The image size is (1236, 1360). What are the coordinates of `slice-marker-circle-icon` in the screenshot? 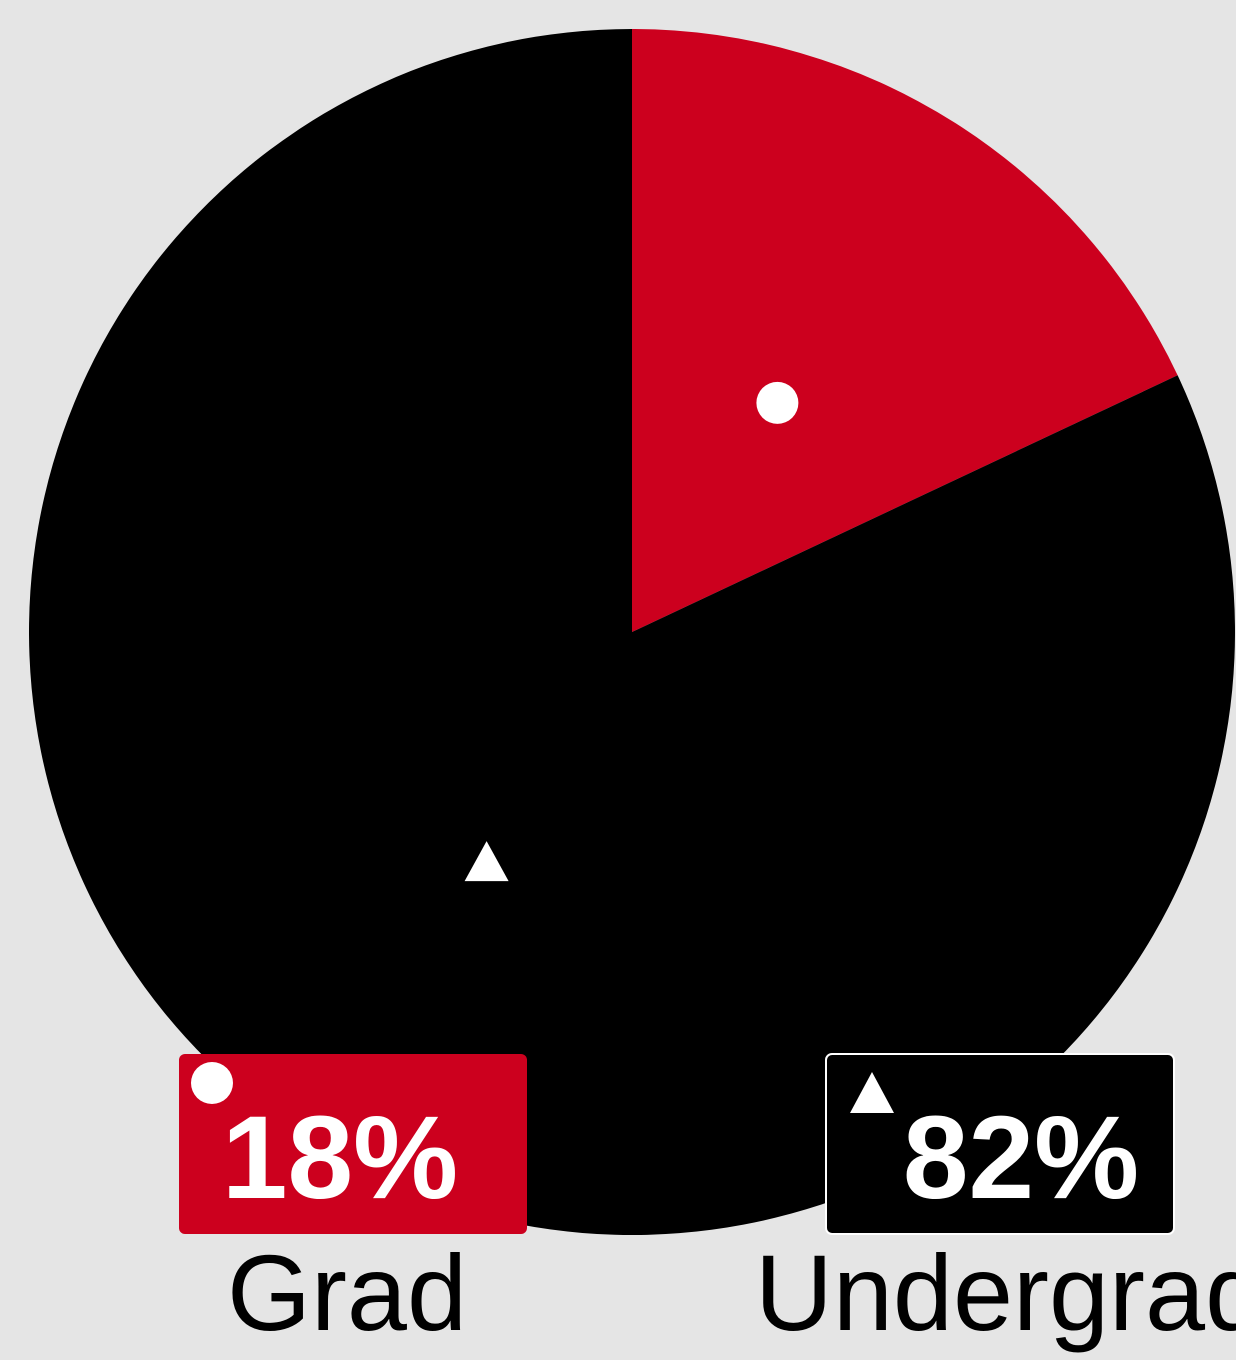 It's located at (777, 402).